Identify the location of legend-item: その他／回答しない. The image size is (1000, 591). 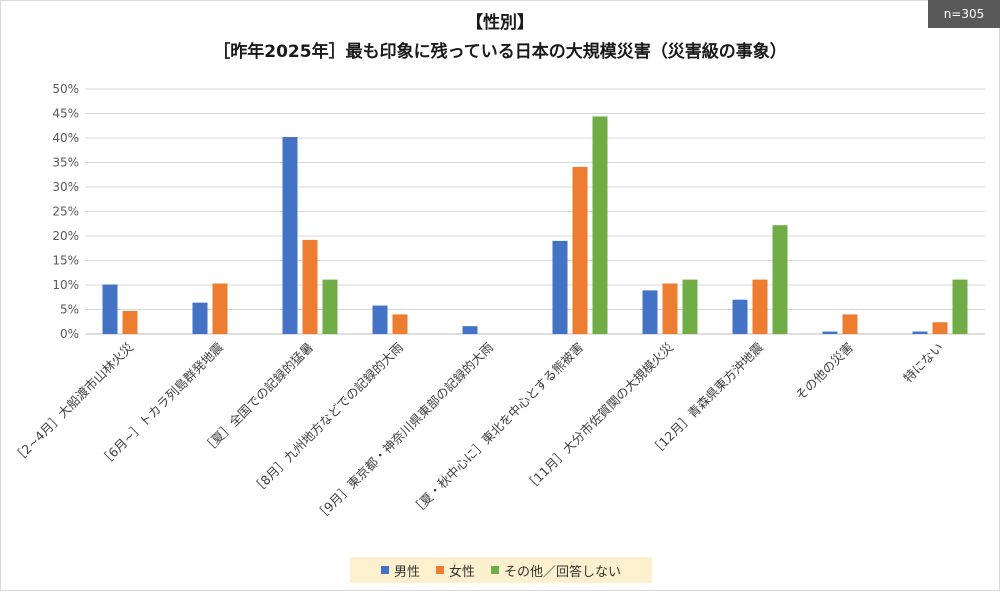
(556, 570).